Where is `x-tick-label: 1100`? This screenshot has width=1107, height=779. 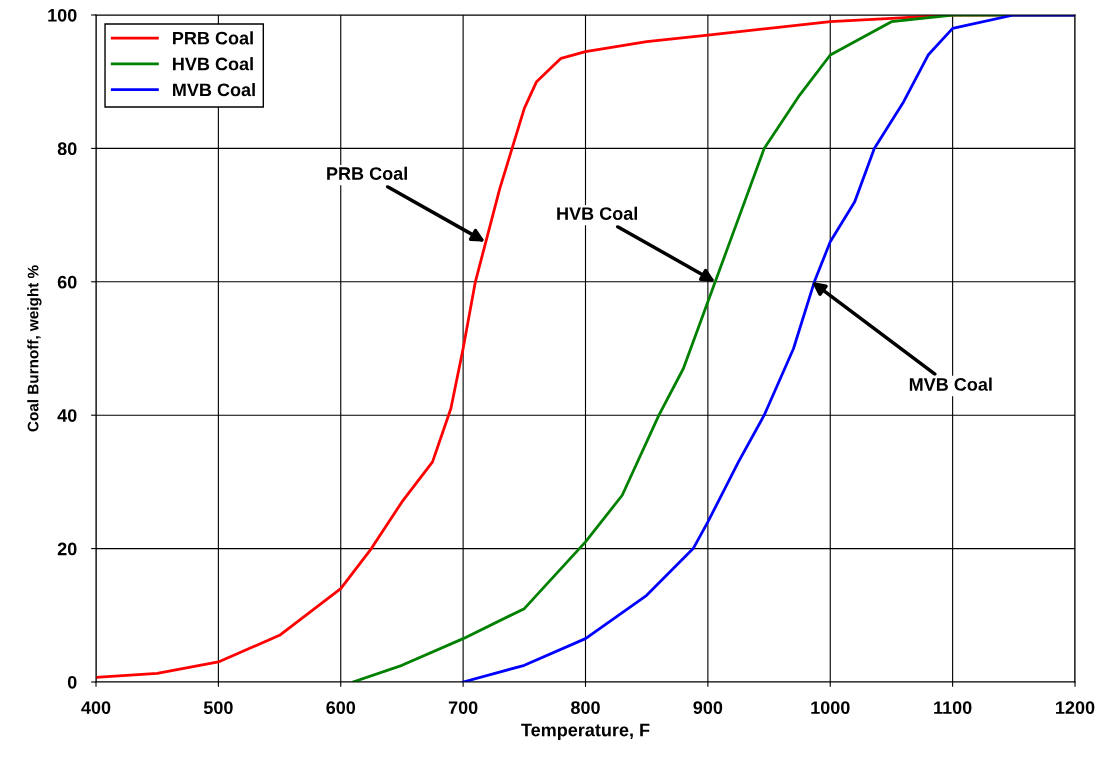 x-tick-label: 1100 is located at coordinates (953, 708).